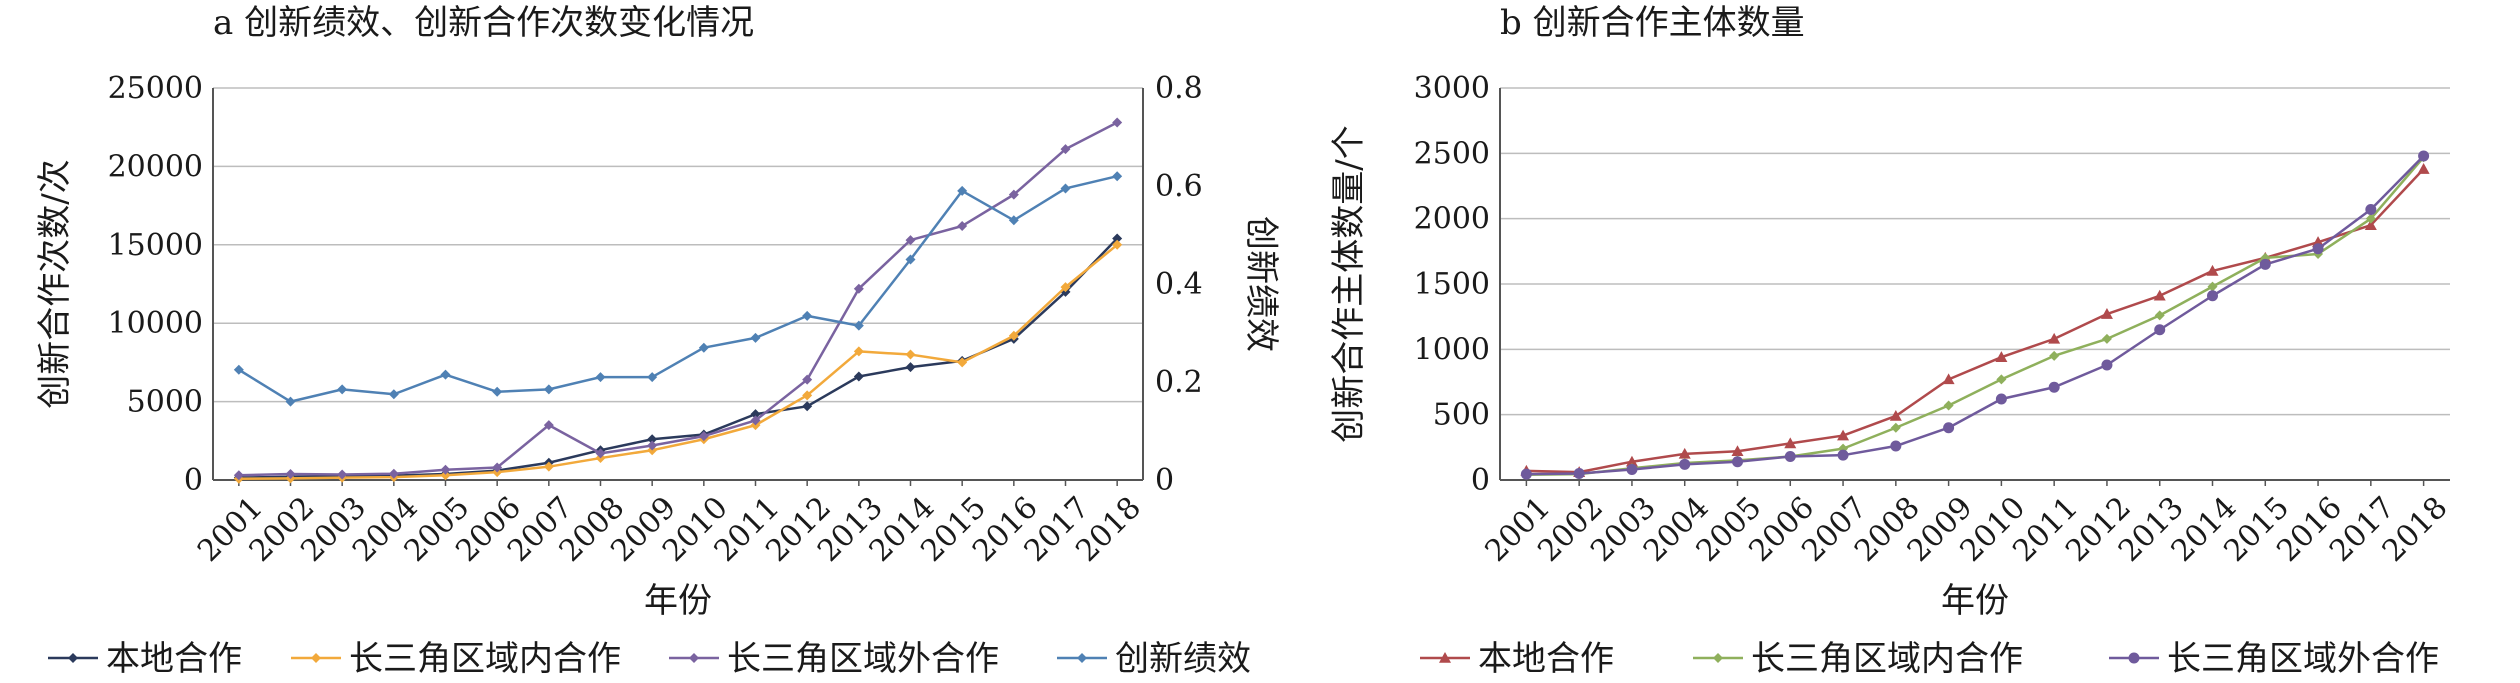  What do you see at coordinates (1452, 349) in the screenshot?
I see `y-tick-label: 1000` at bounding box center [1452, 349].